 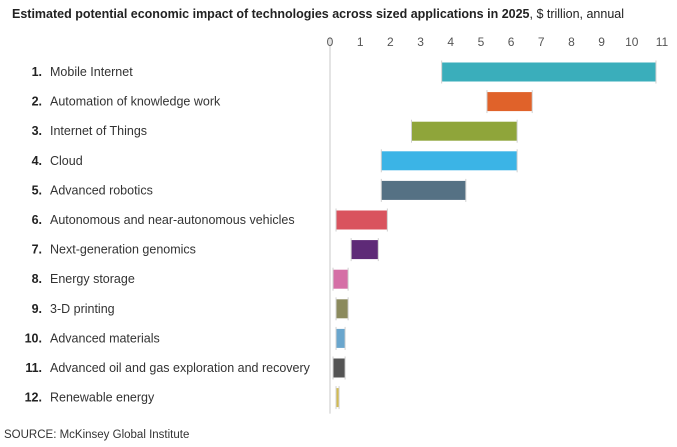 What do you see at coordinates (541, 42) in the screenshot?
I see `x-tick-label: 7` at bounding box center [541, 42].